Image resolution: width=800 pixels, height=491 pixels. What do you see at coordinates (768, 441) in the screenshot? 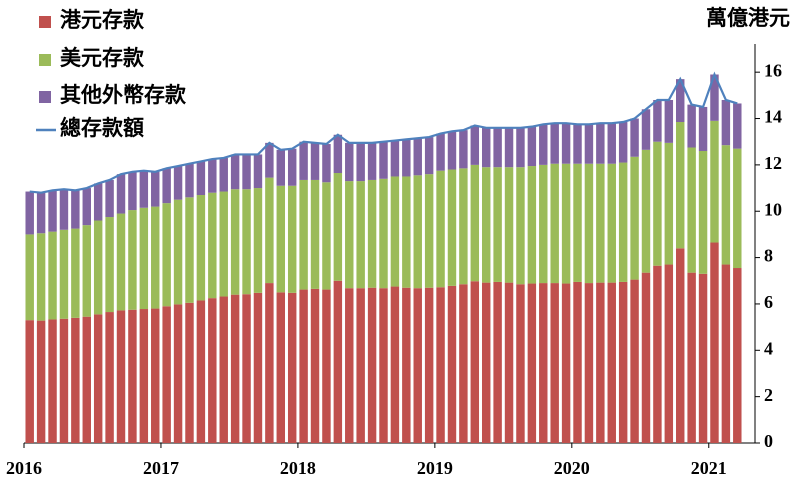
I see `y-tick-label: 0` at bounding box center [768, 441].